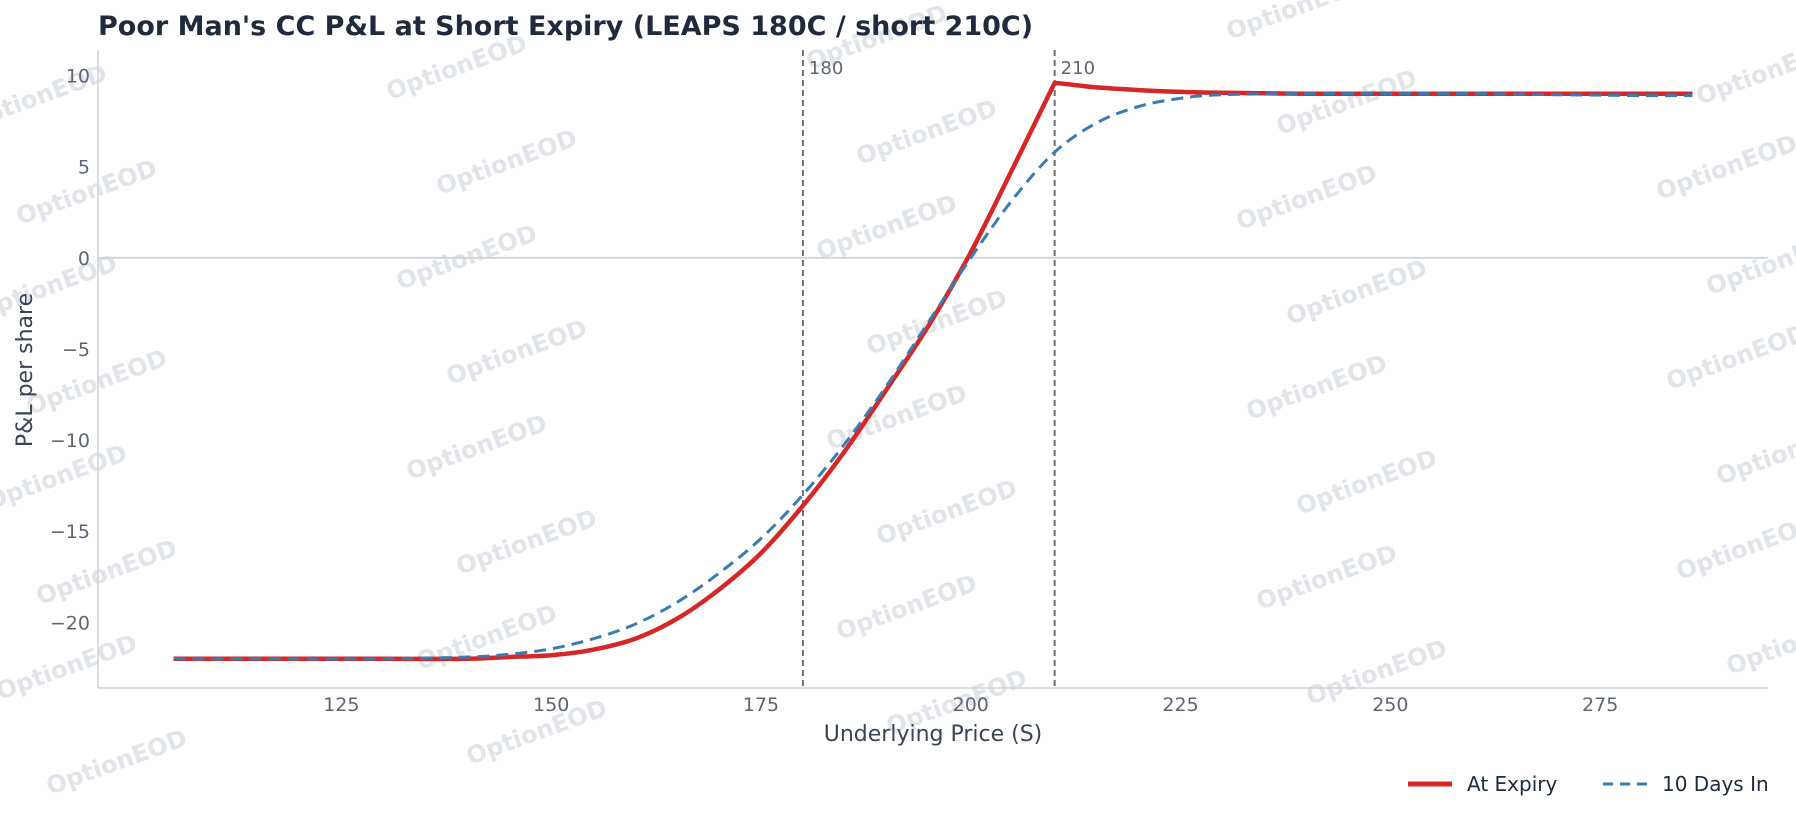  Describe the element at coordinates (1306, 197) in the screenshot. I see `watermark-12: OptionEOD` at that location.